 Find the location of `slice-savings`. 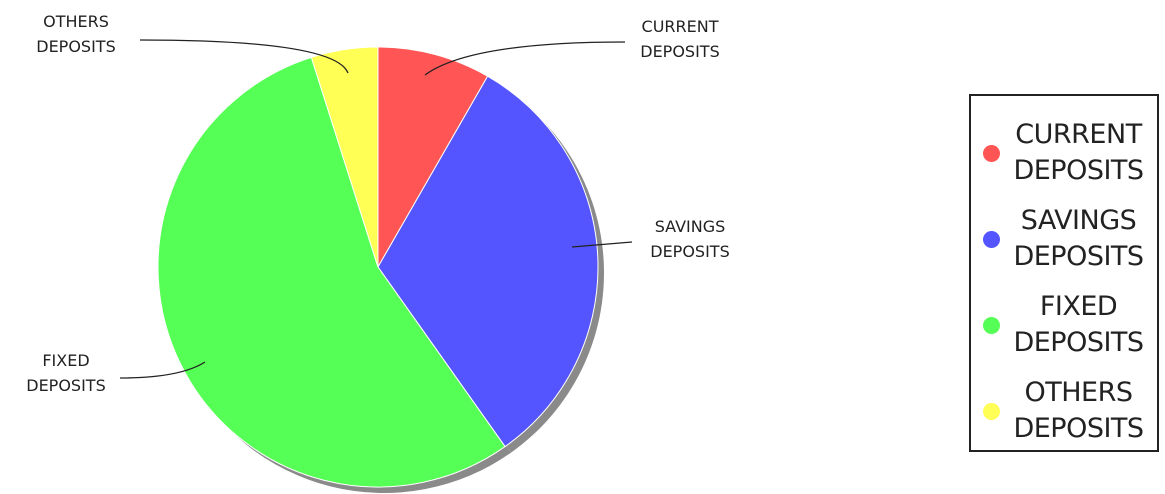

slice-savings is located at coordinates (488, 261).